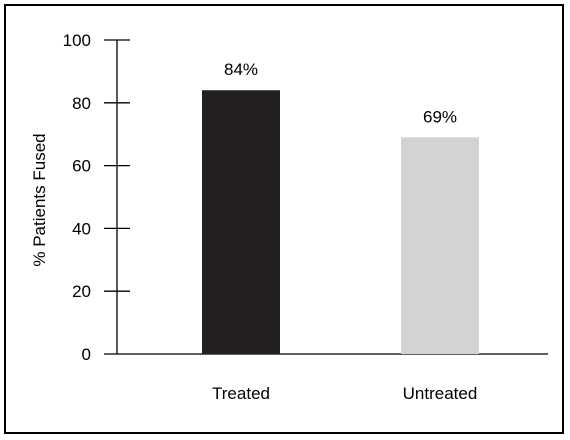 This screenshot has width=570, height=440. Describe the element at coordinates (96, 197) in the screenshot. I see `y-ticks: 0 20 40 60 80 100` at that location.